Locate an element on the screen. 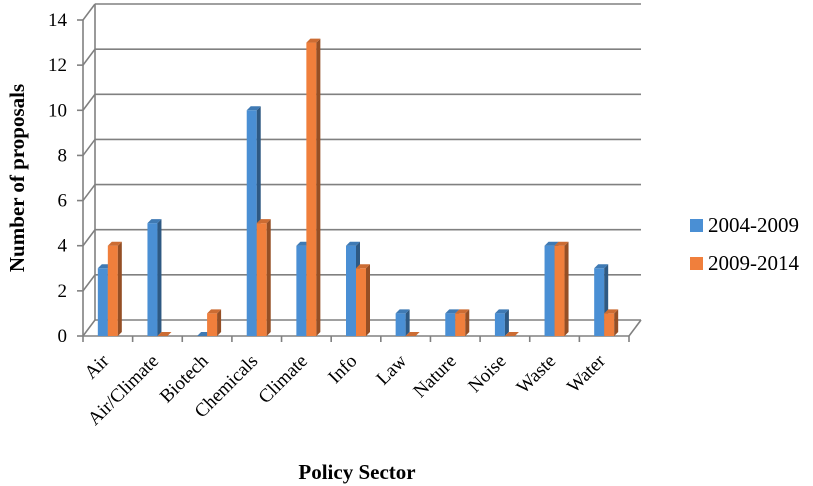 The image size is (813, 486). x-tick-label: Waste is located at coordinates (536, 374).